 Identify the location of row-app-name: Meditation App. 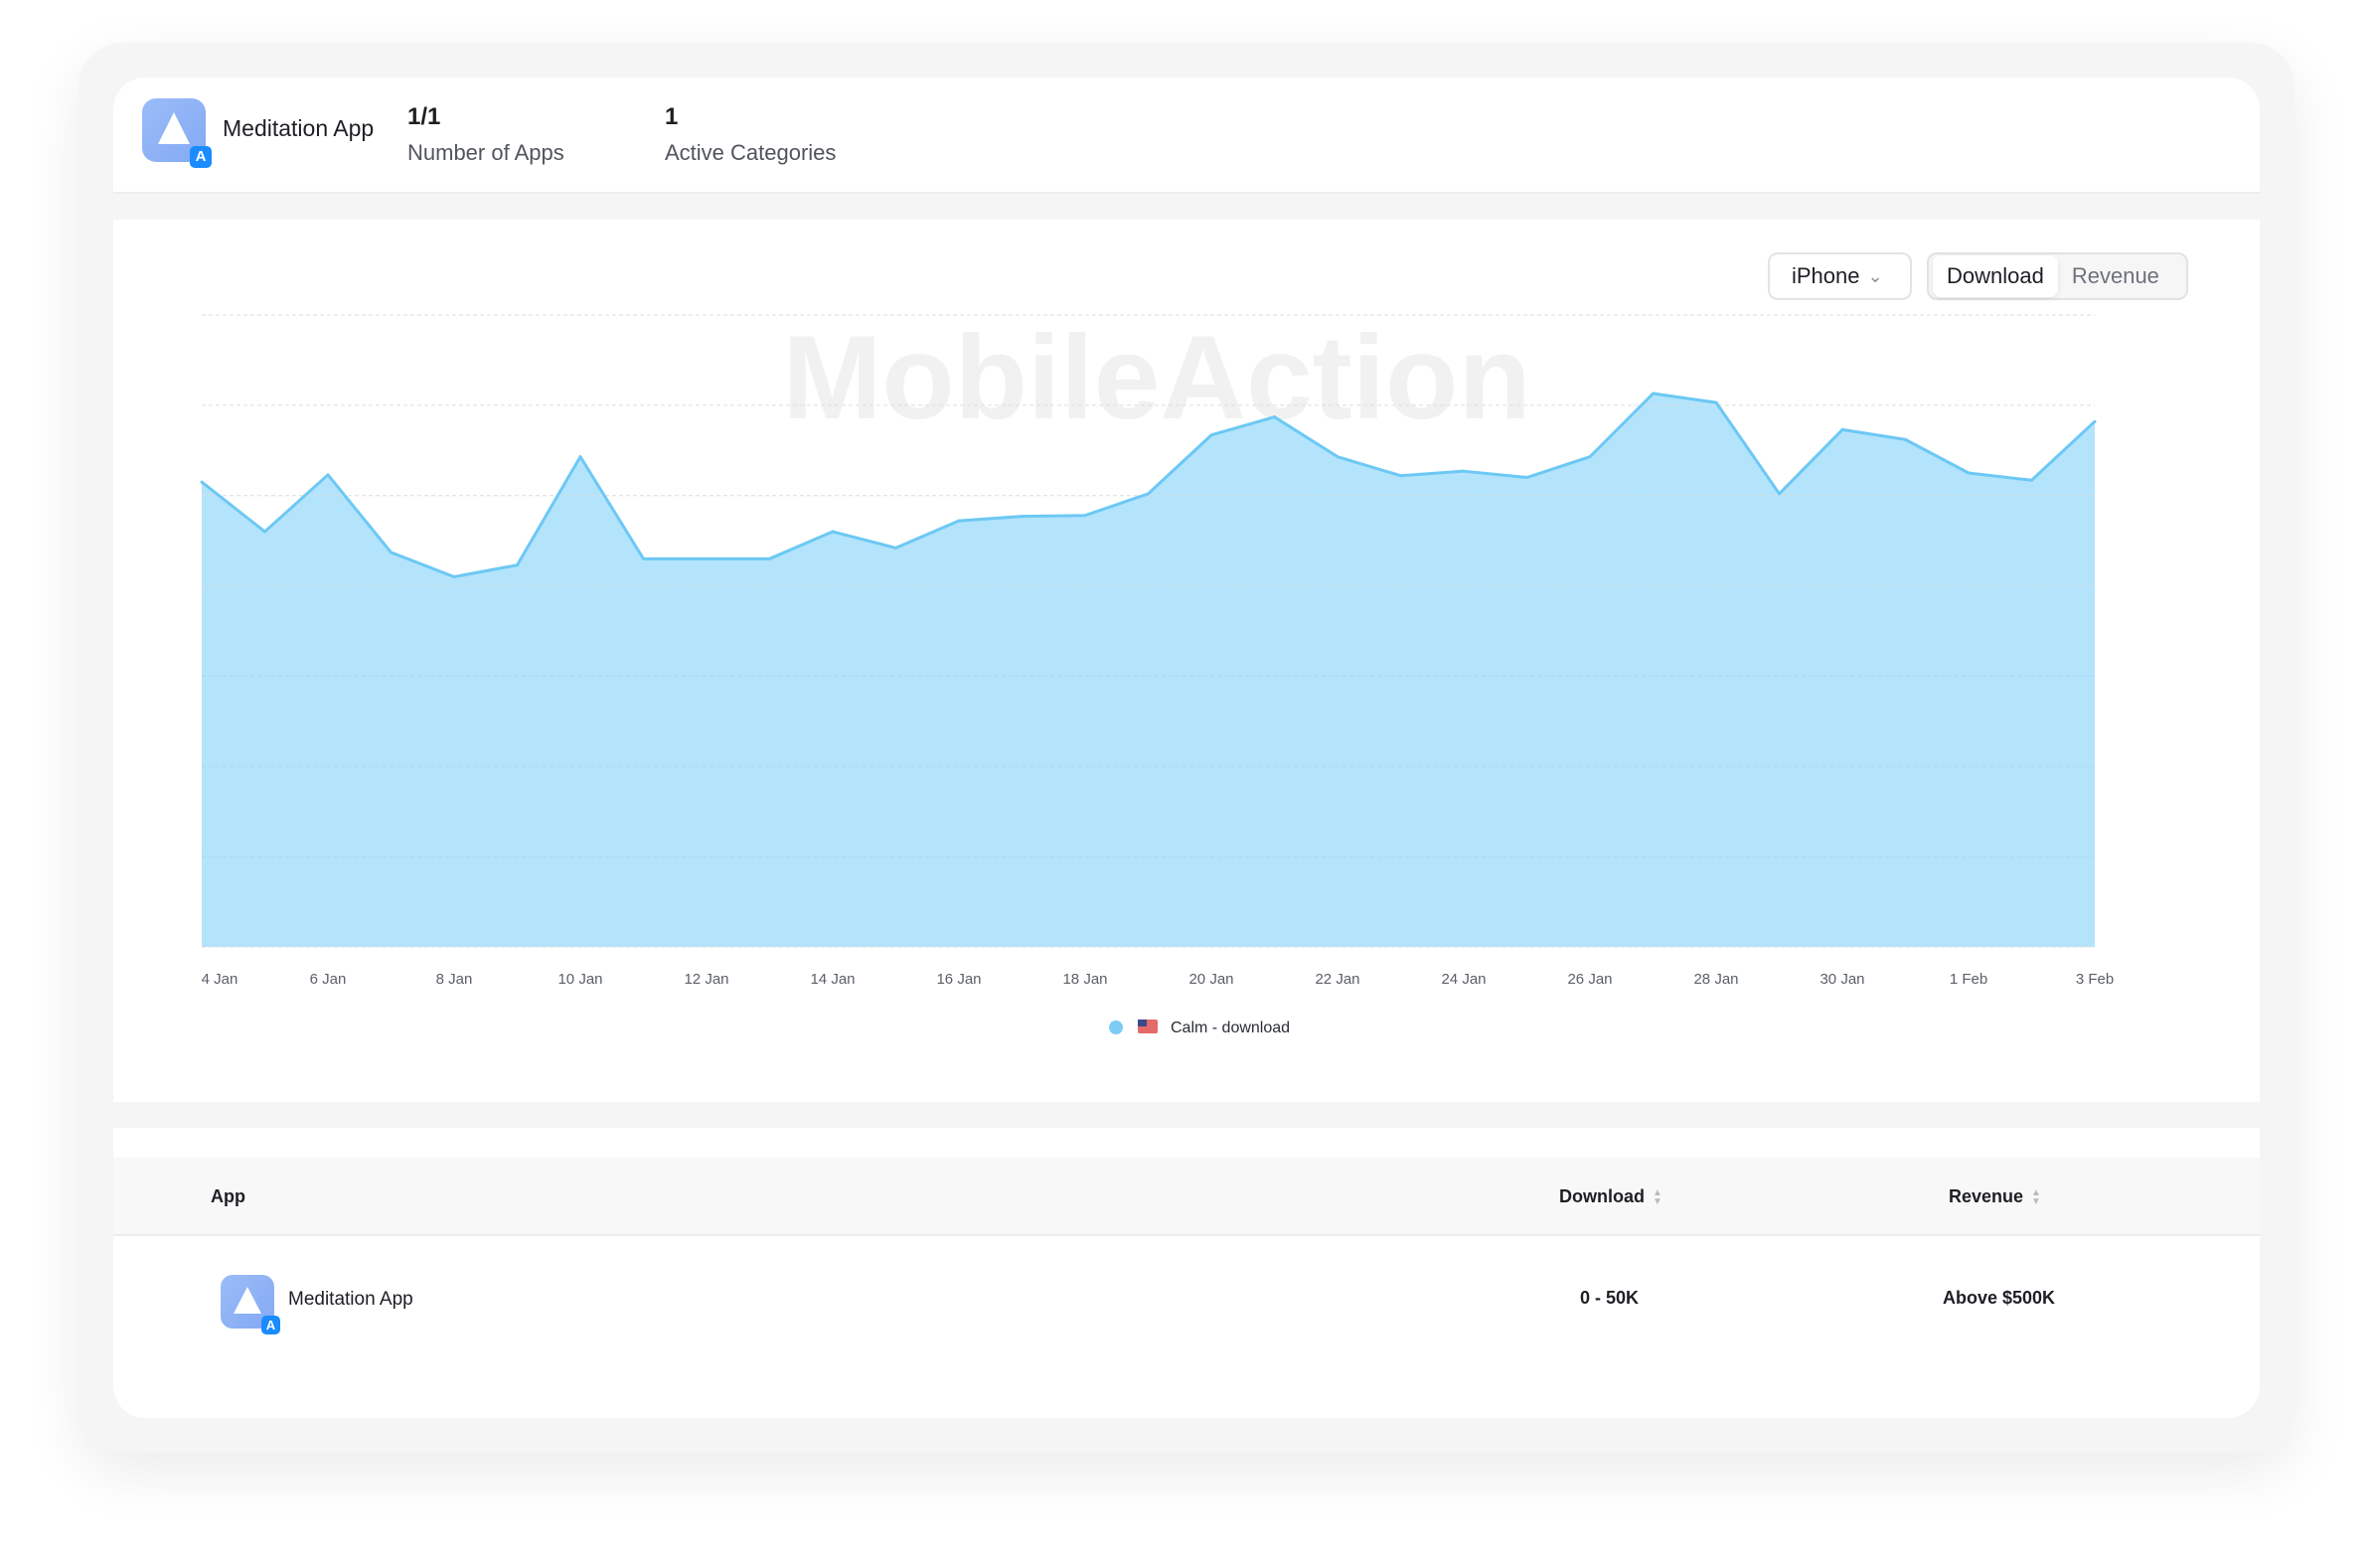
(350, 1299).